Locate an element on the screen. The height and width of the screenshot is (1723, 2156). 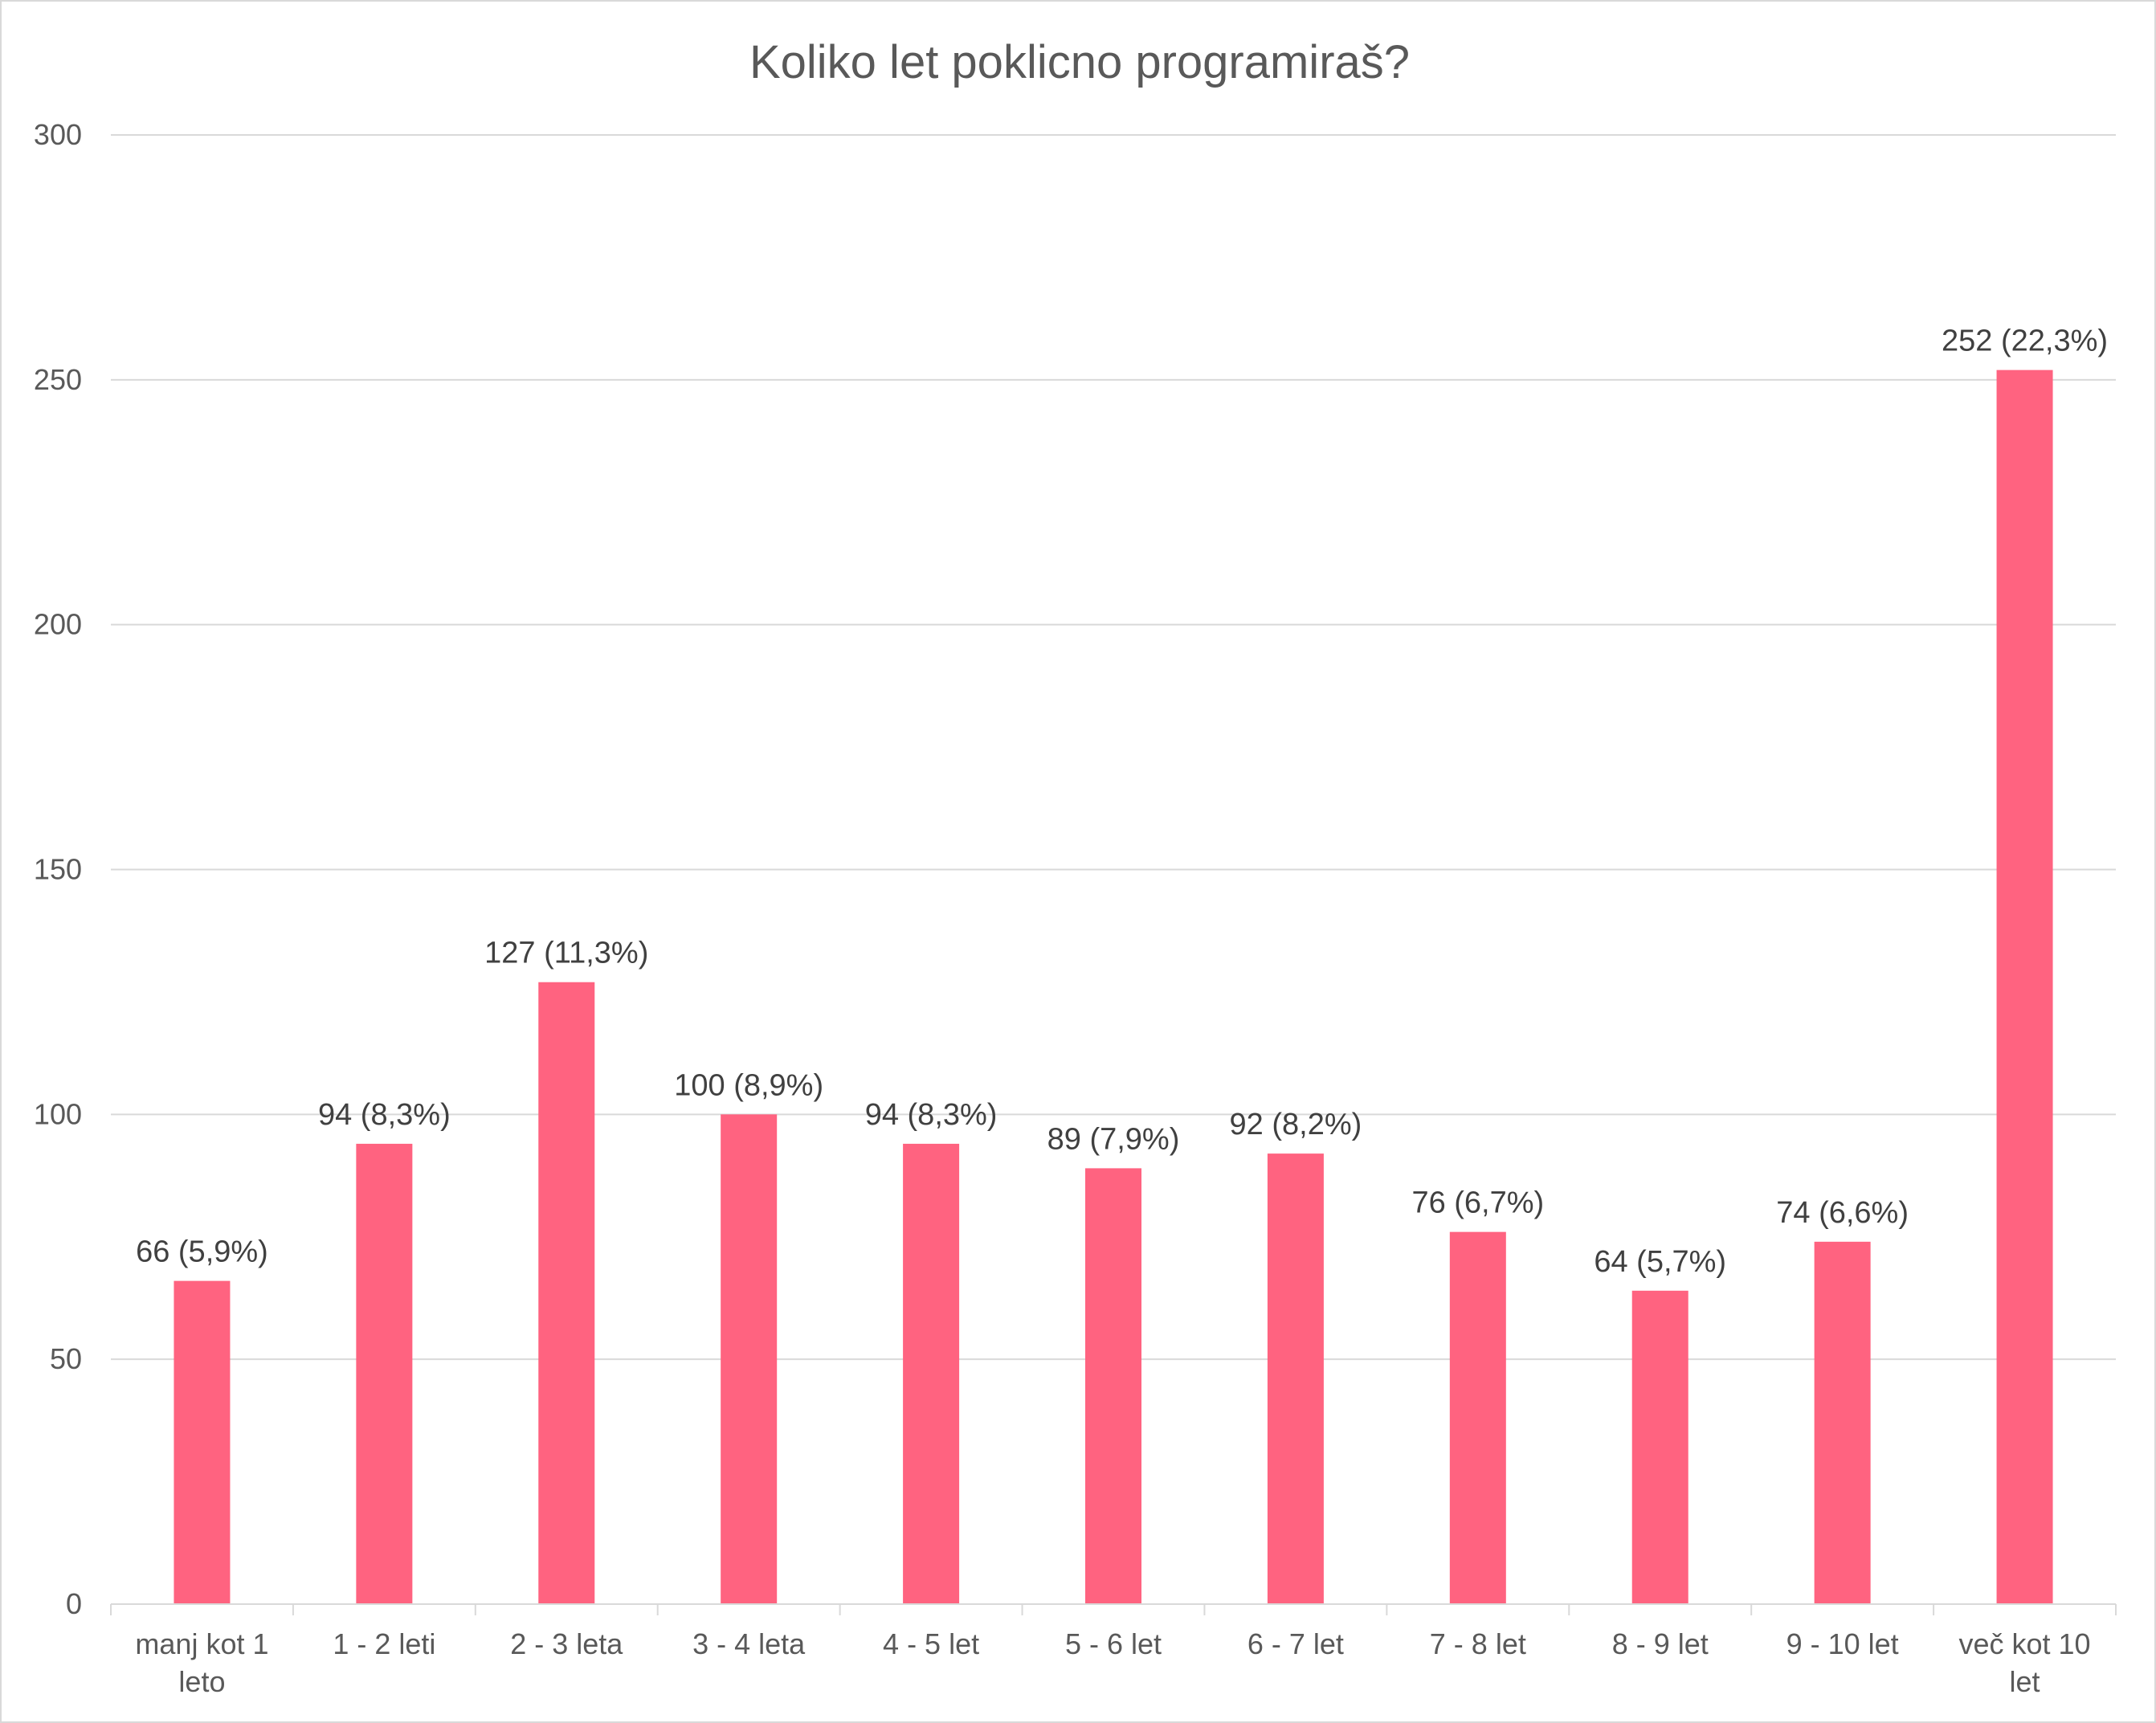
y-tick-label: 0 is located at coordinates (74, 1603).